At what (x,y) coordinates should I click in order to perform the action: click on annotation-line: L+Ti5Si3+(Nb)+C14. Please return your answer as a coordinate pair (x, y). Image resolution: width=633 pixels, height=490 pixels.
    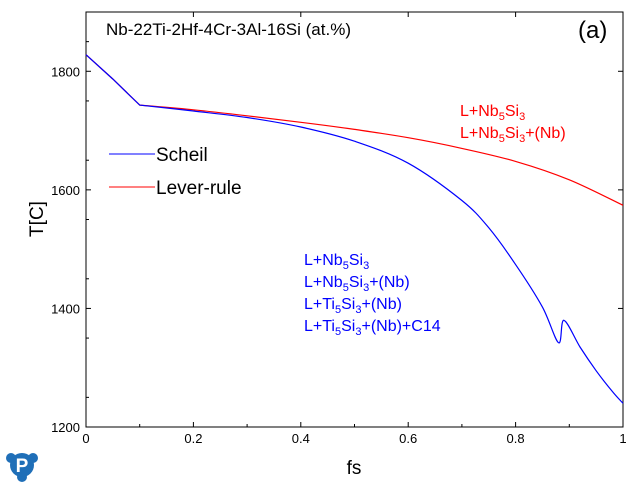
    Looking at the image, I should click on (372, 328).